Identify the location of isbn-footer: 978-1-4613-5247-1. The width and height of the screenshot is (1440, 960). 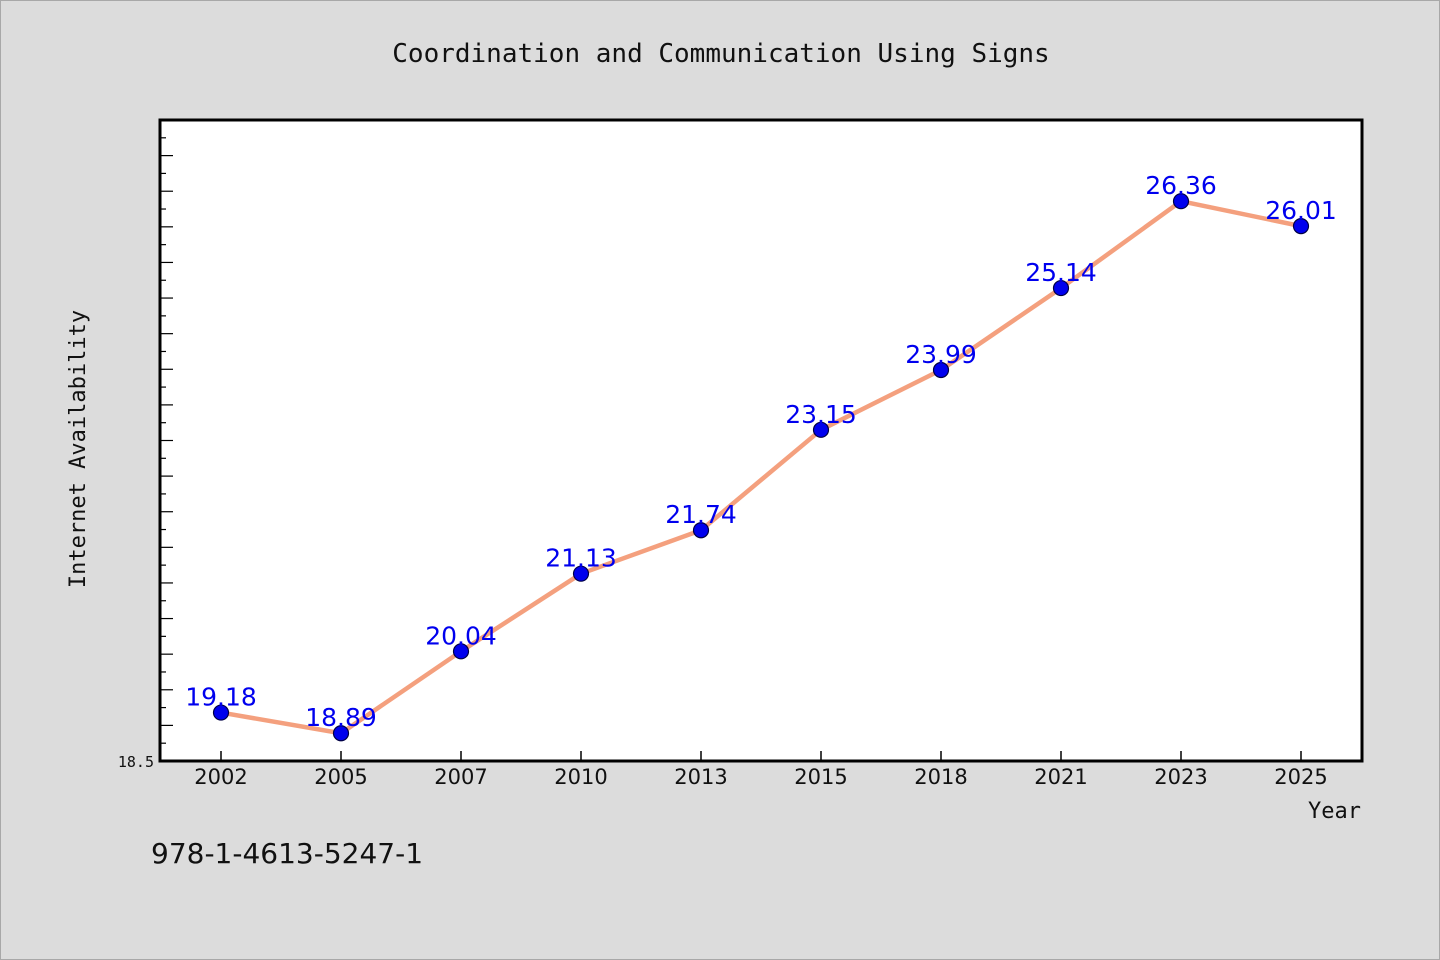
(287, 853).